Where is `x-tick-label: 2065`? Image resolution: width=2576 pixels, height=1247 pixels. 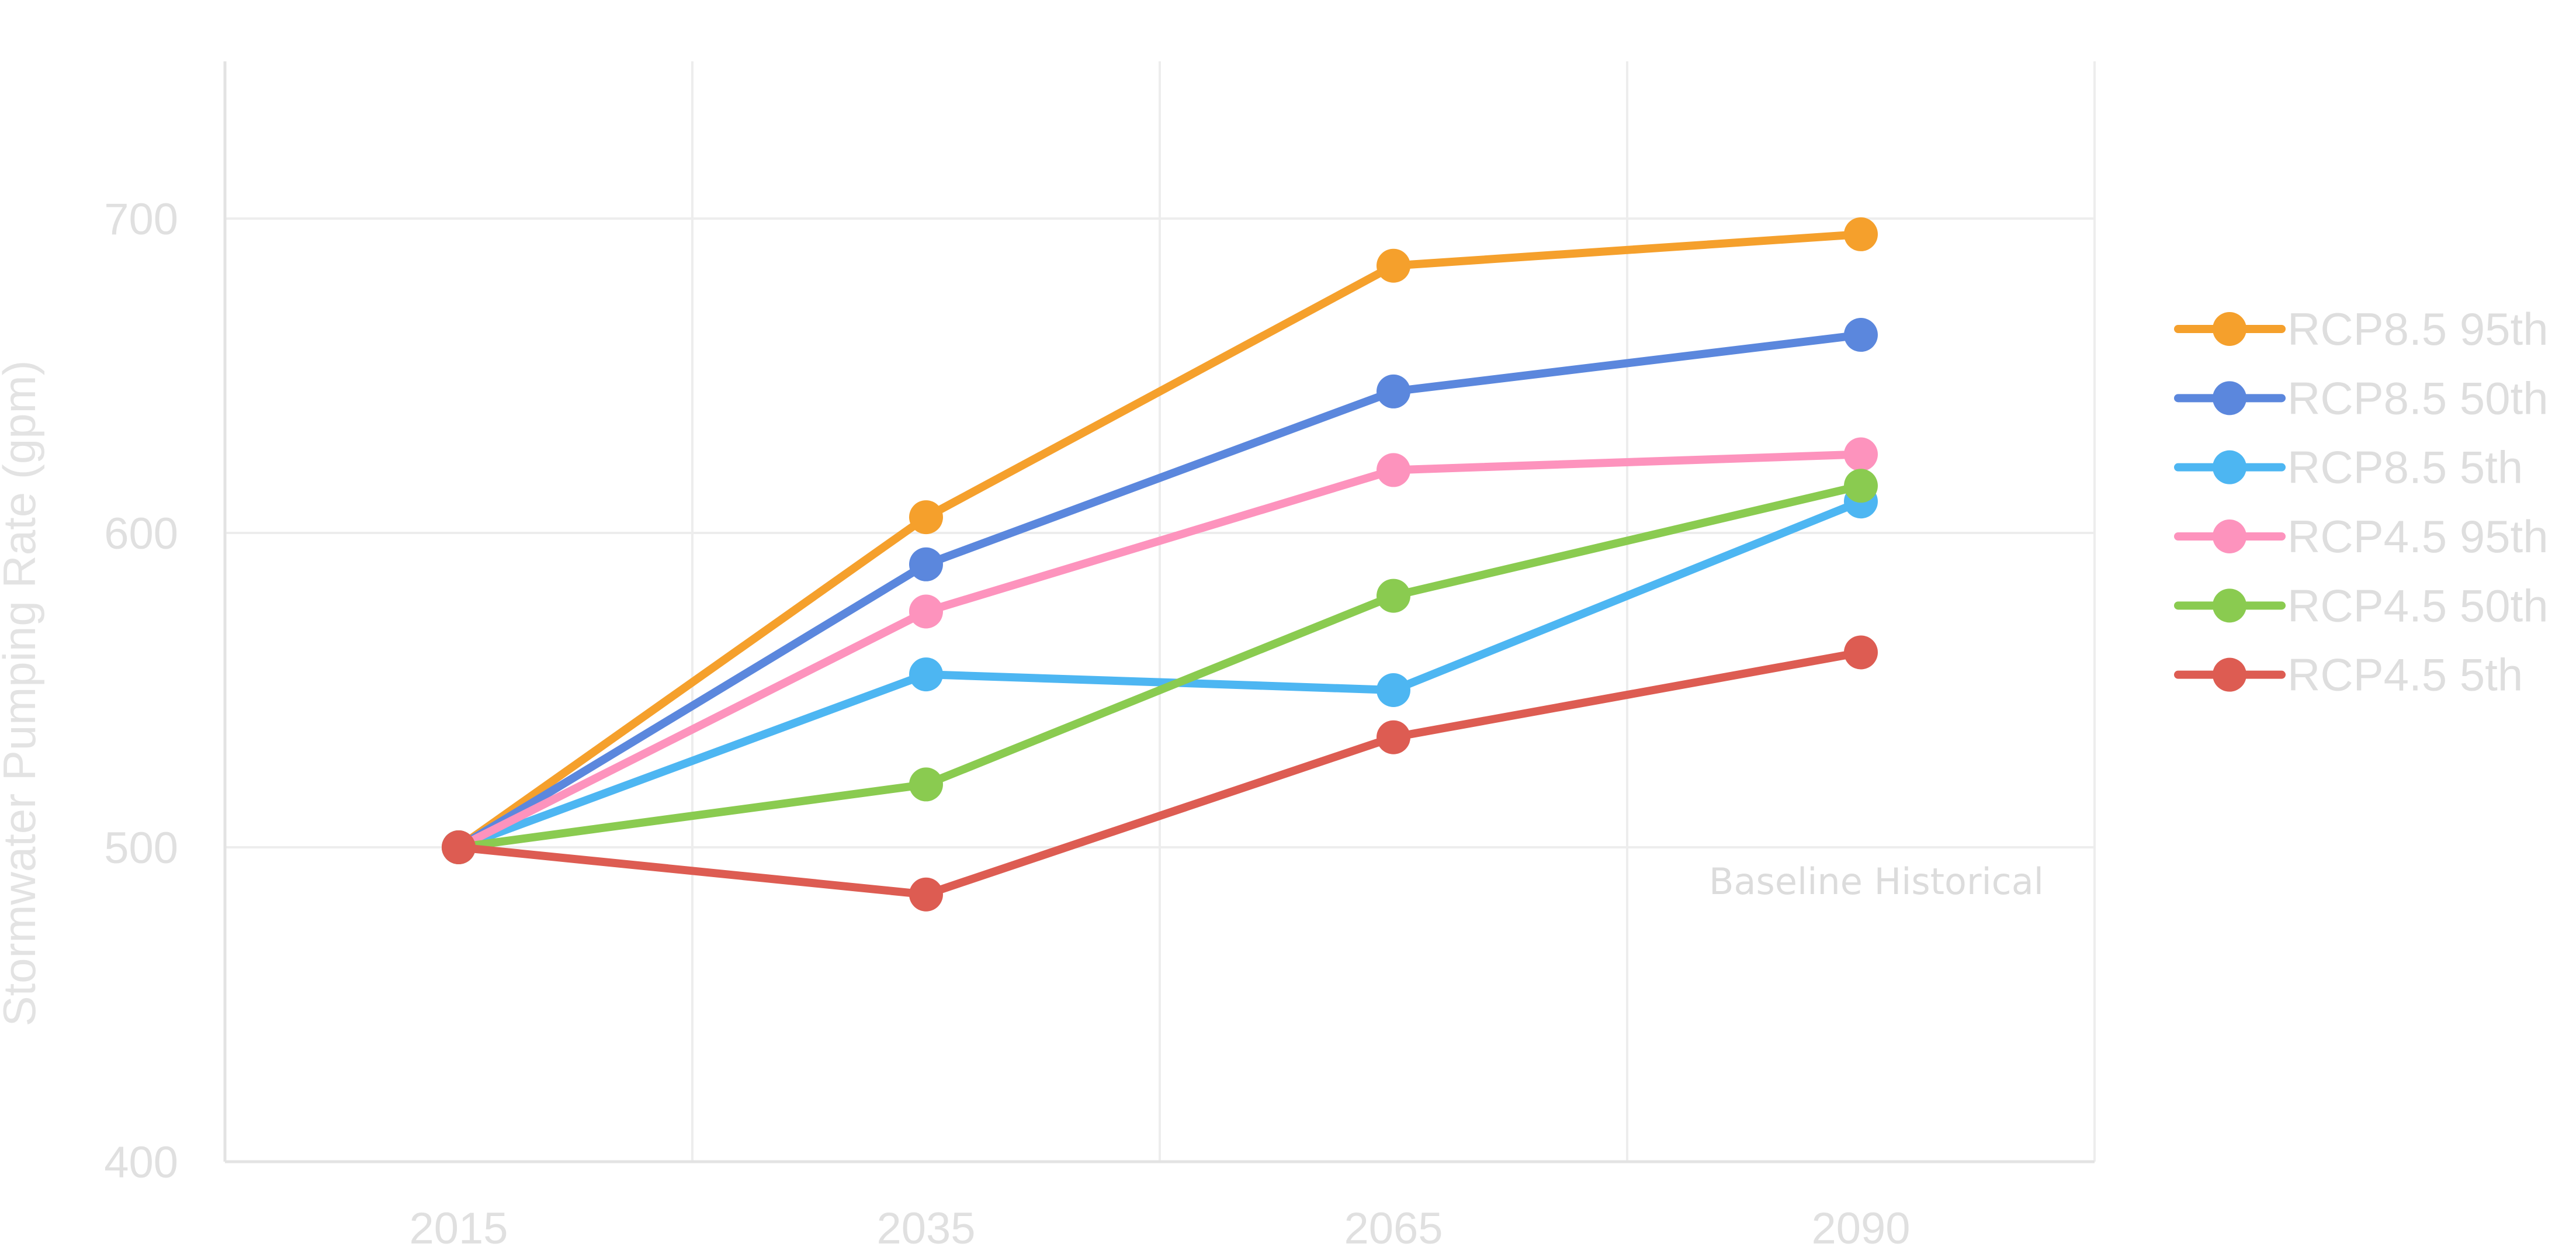 x-tick-label: 2065 is located at coordinates (1393, 1225).